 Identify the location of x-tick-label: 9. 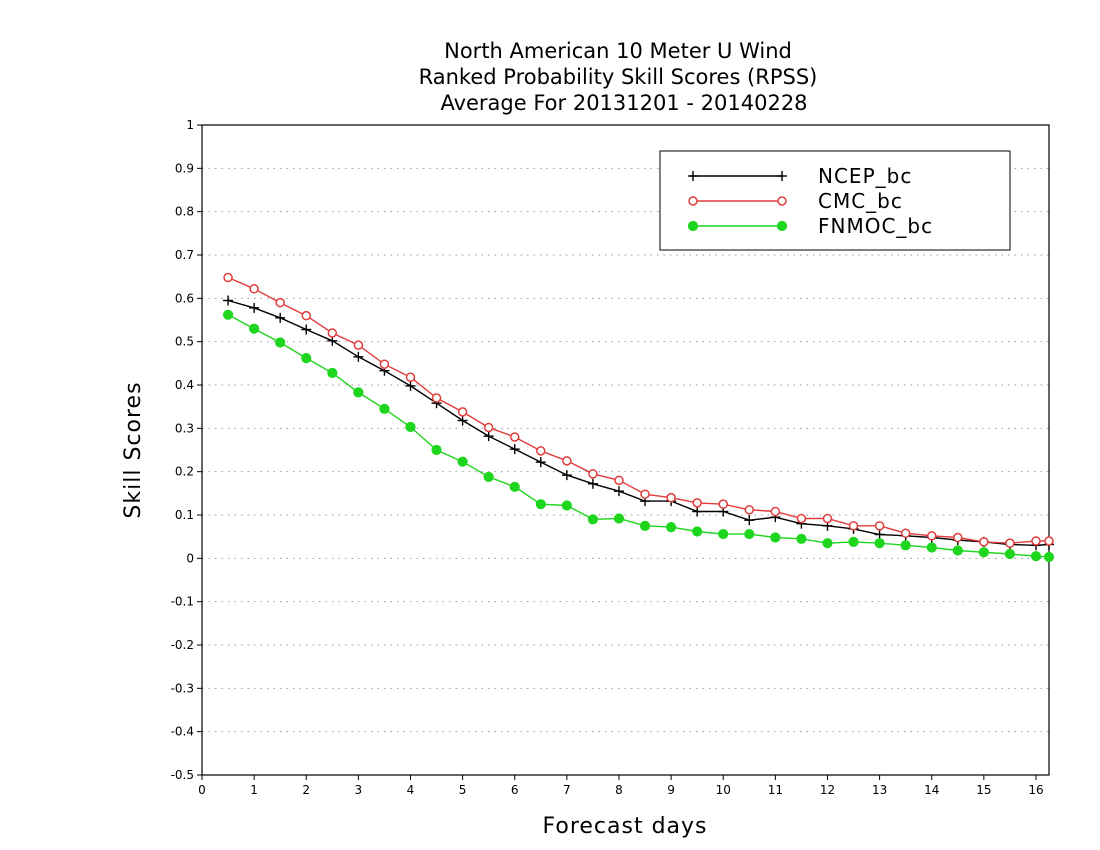
(671, 790).